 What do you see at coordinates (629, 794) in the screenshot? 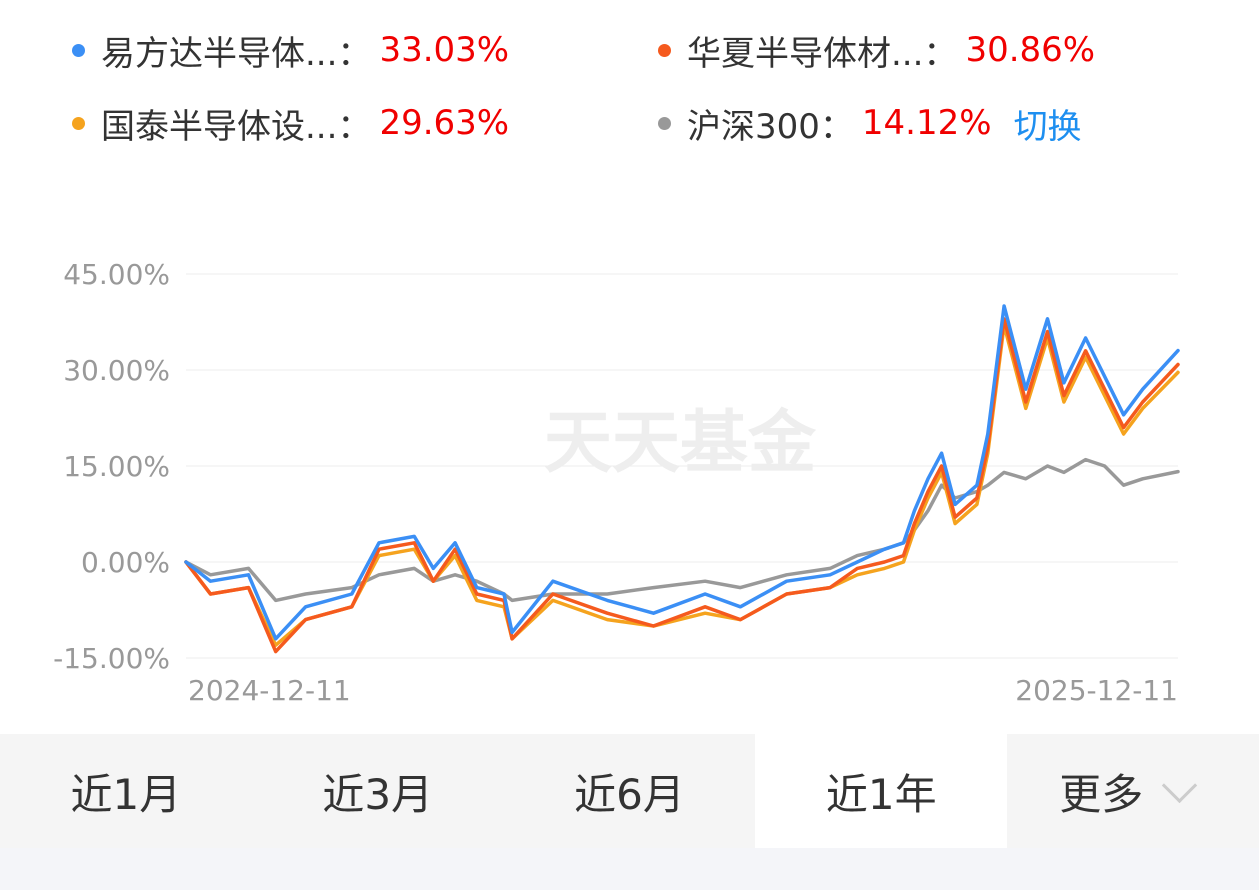
I see `tab-label: 近6月` at bounding box center [629, 794].